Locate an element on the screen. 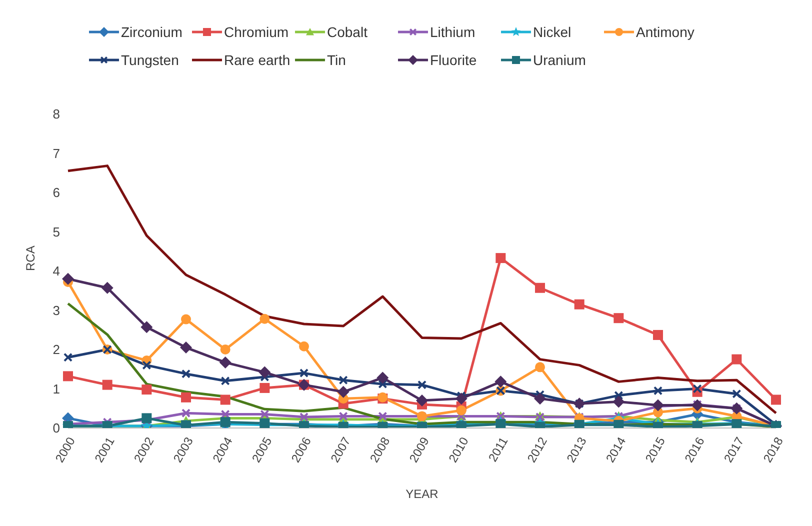  legend-label: Antimony is located at coordinates (665, 32).